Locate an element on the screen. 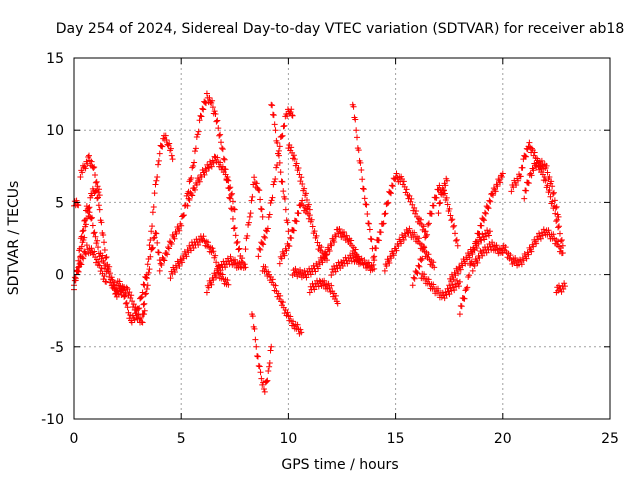  x-axis-label: GPS time / hours is located at coordinates (339, 465).